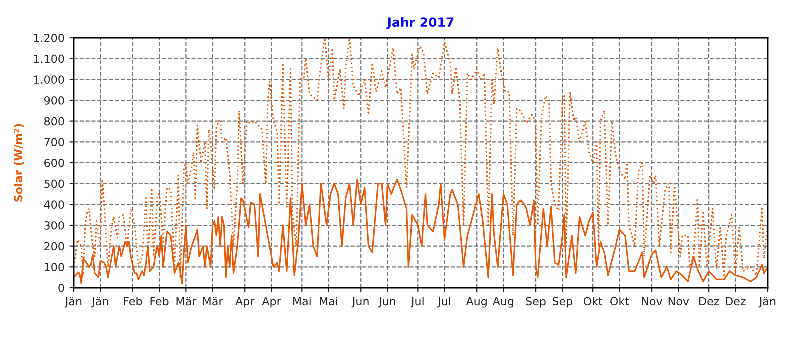 The image size is (792, 337). What do you see at coordinates (54, 121) in the screenshot?
I see `y-tick-label: 800` at bounding box center [54, 121].